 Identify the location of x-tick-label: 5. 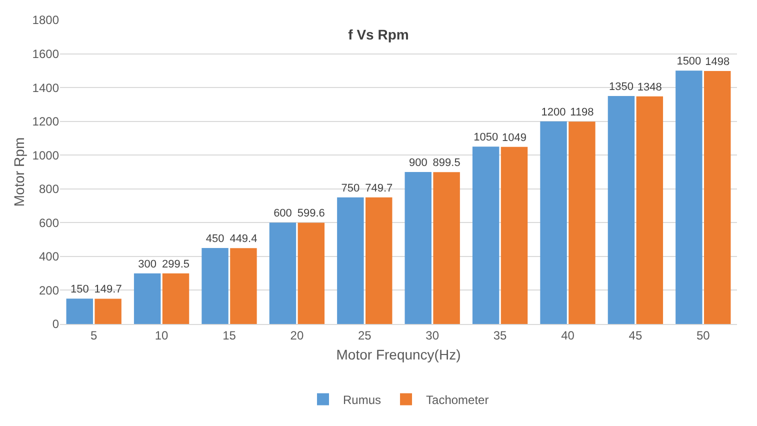
(94, 335).